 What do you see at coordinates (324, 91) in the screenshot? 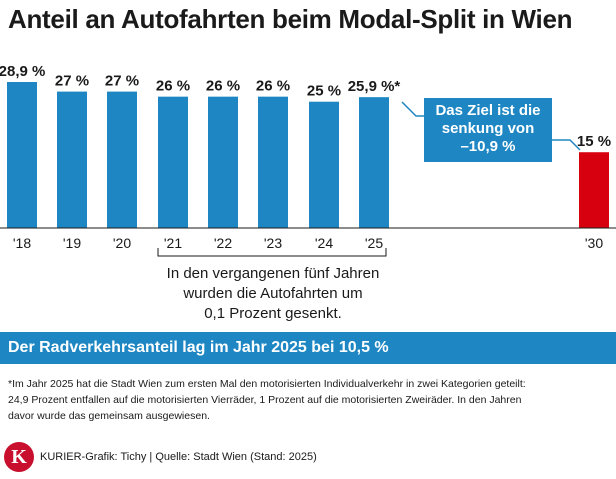
I see `value-label-24: 25 %` at bounding box center [324, 91].